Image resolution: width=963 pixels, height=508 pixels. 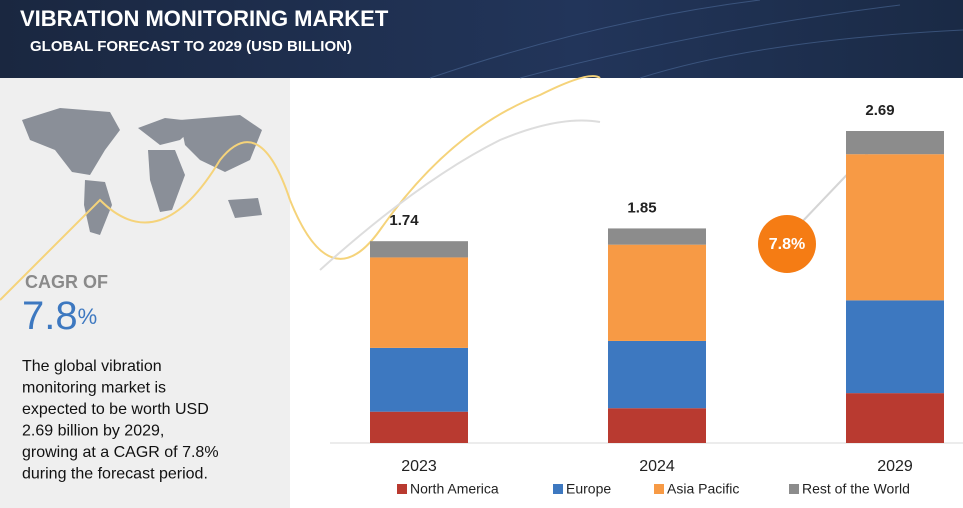 What do you see at coordinates (404, 220) in the screenshot?
I see `total-label: 1.74` at bounding box center [404, 220].